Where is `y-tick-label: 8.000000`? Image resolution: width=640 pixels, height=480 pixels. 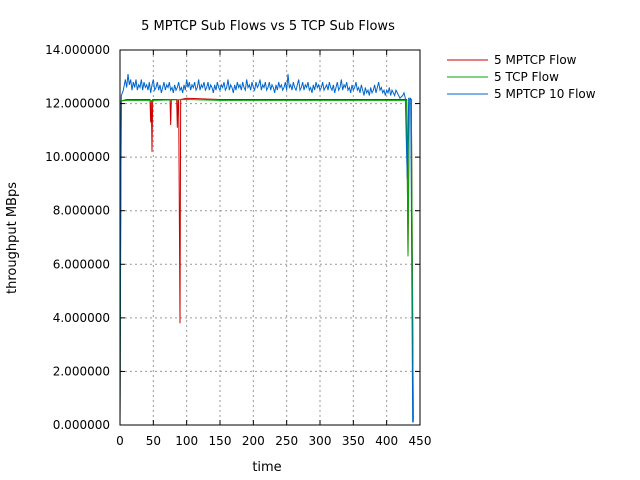
y-tick-label: 8.000000 is located at coordinates (81, 211).